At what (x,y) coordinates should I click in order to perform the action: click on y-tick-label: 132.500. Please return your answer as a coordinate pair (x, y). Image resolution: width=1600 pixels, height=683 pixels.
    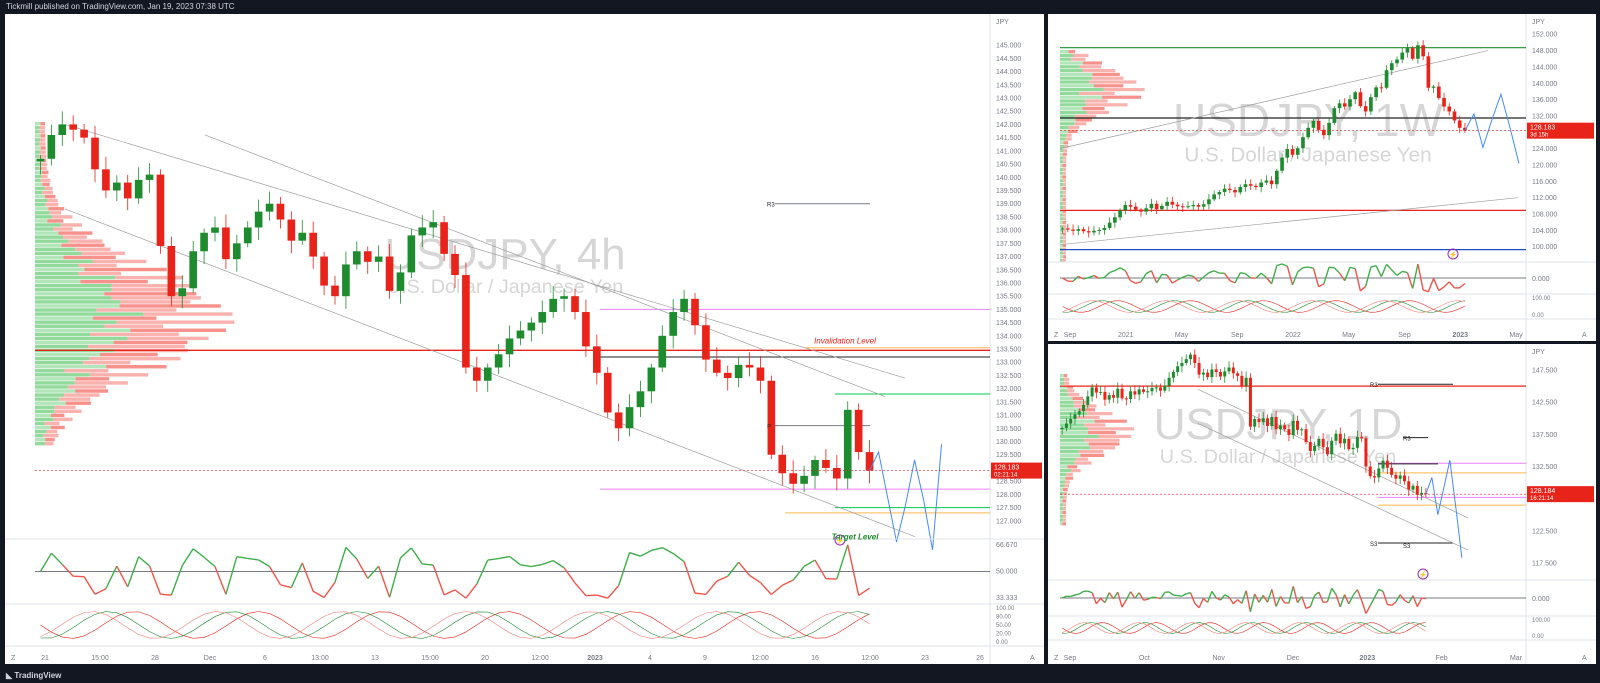
    Looking at the image, I should click on (1008, 376).